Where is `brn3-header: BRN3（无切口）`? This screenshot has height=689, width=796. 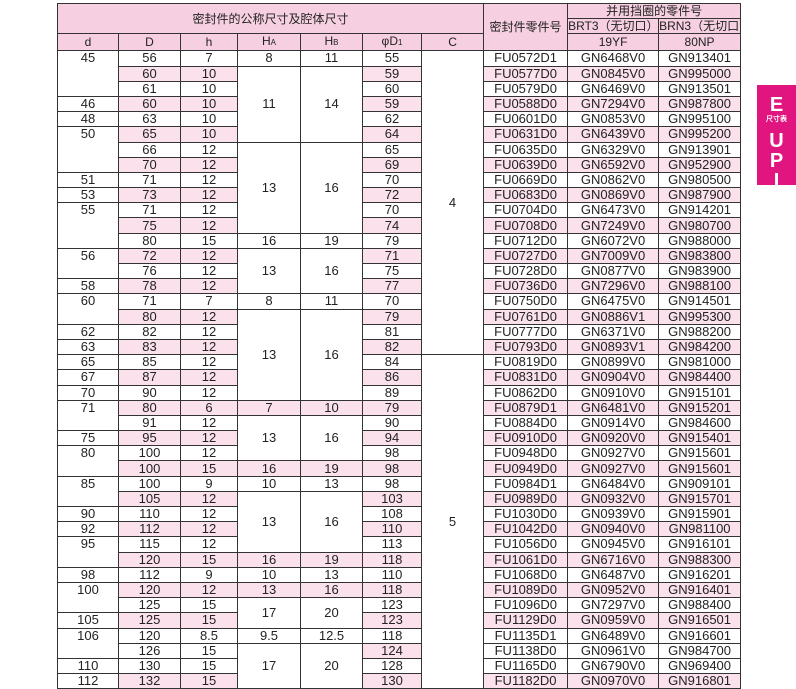 brn3-header: BRN3（无切口） is located at coordinates (700, 26).